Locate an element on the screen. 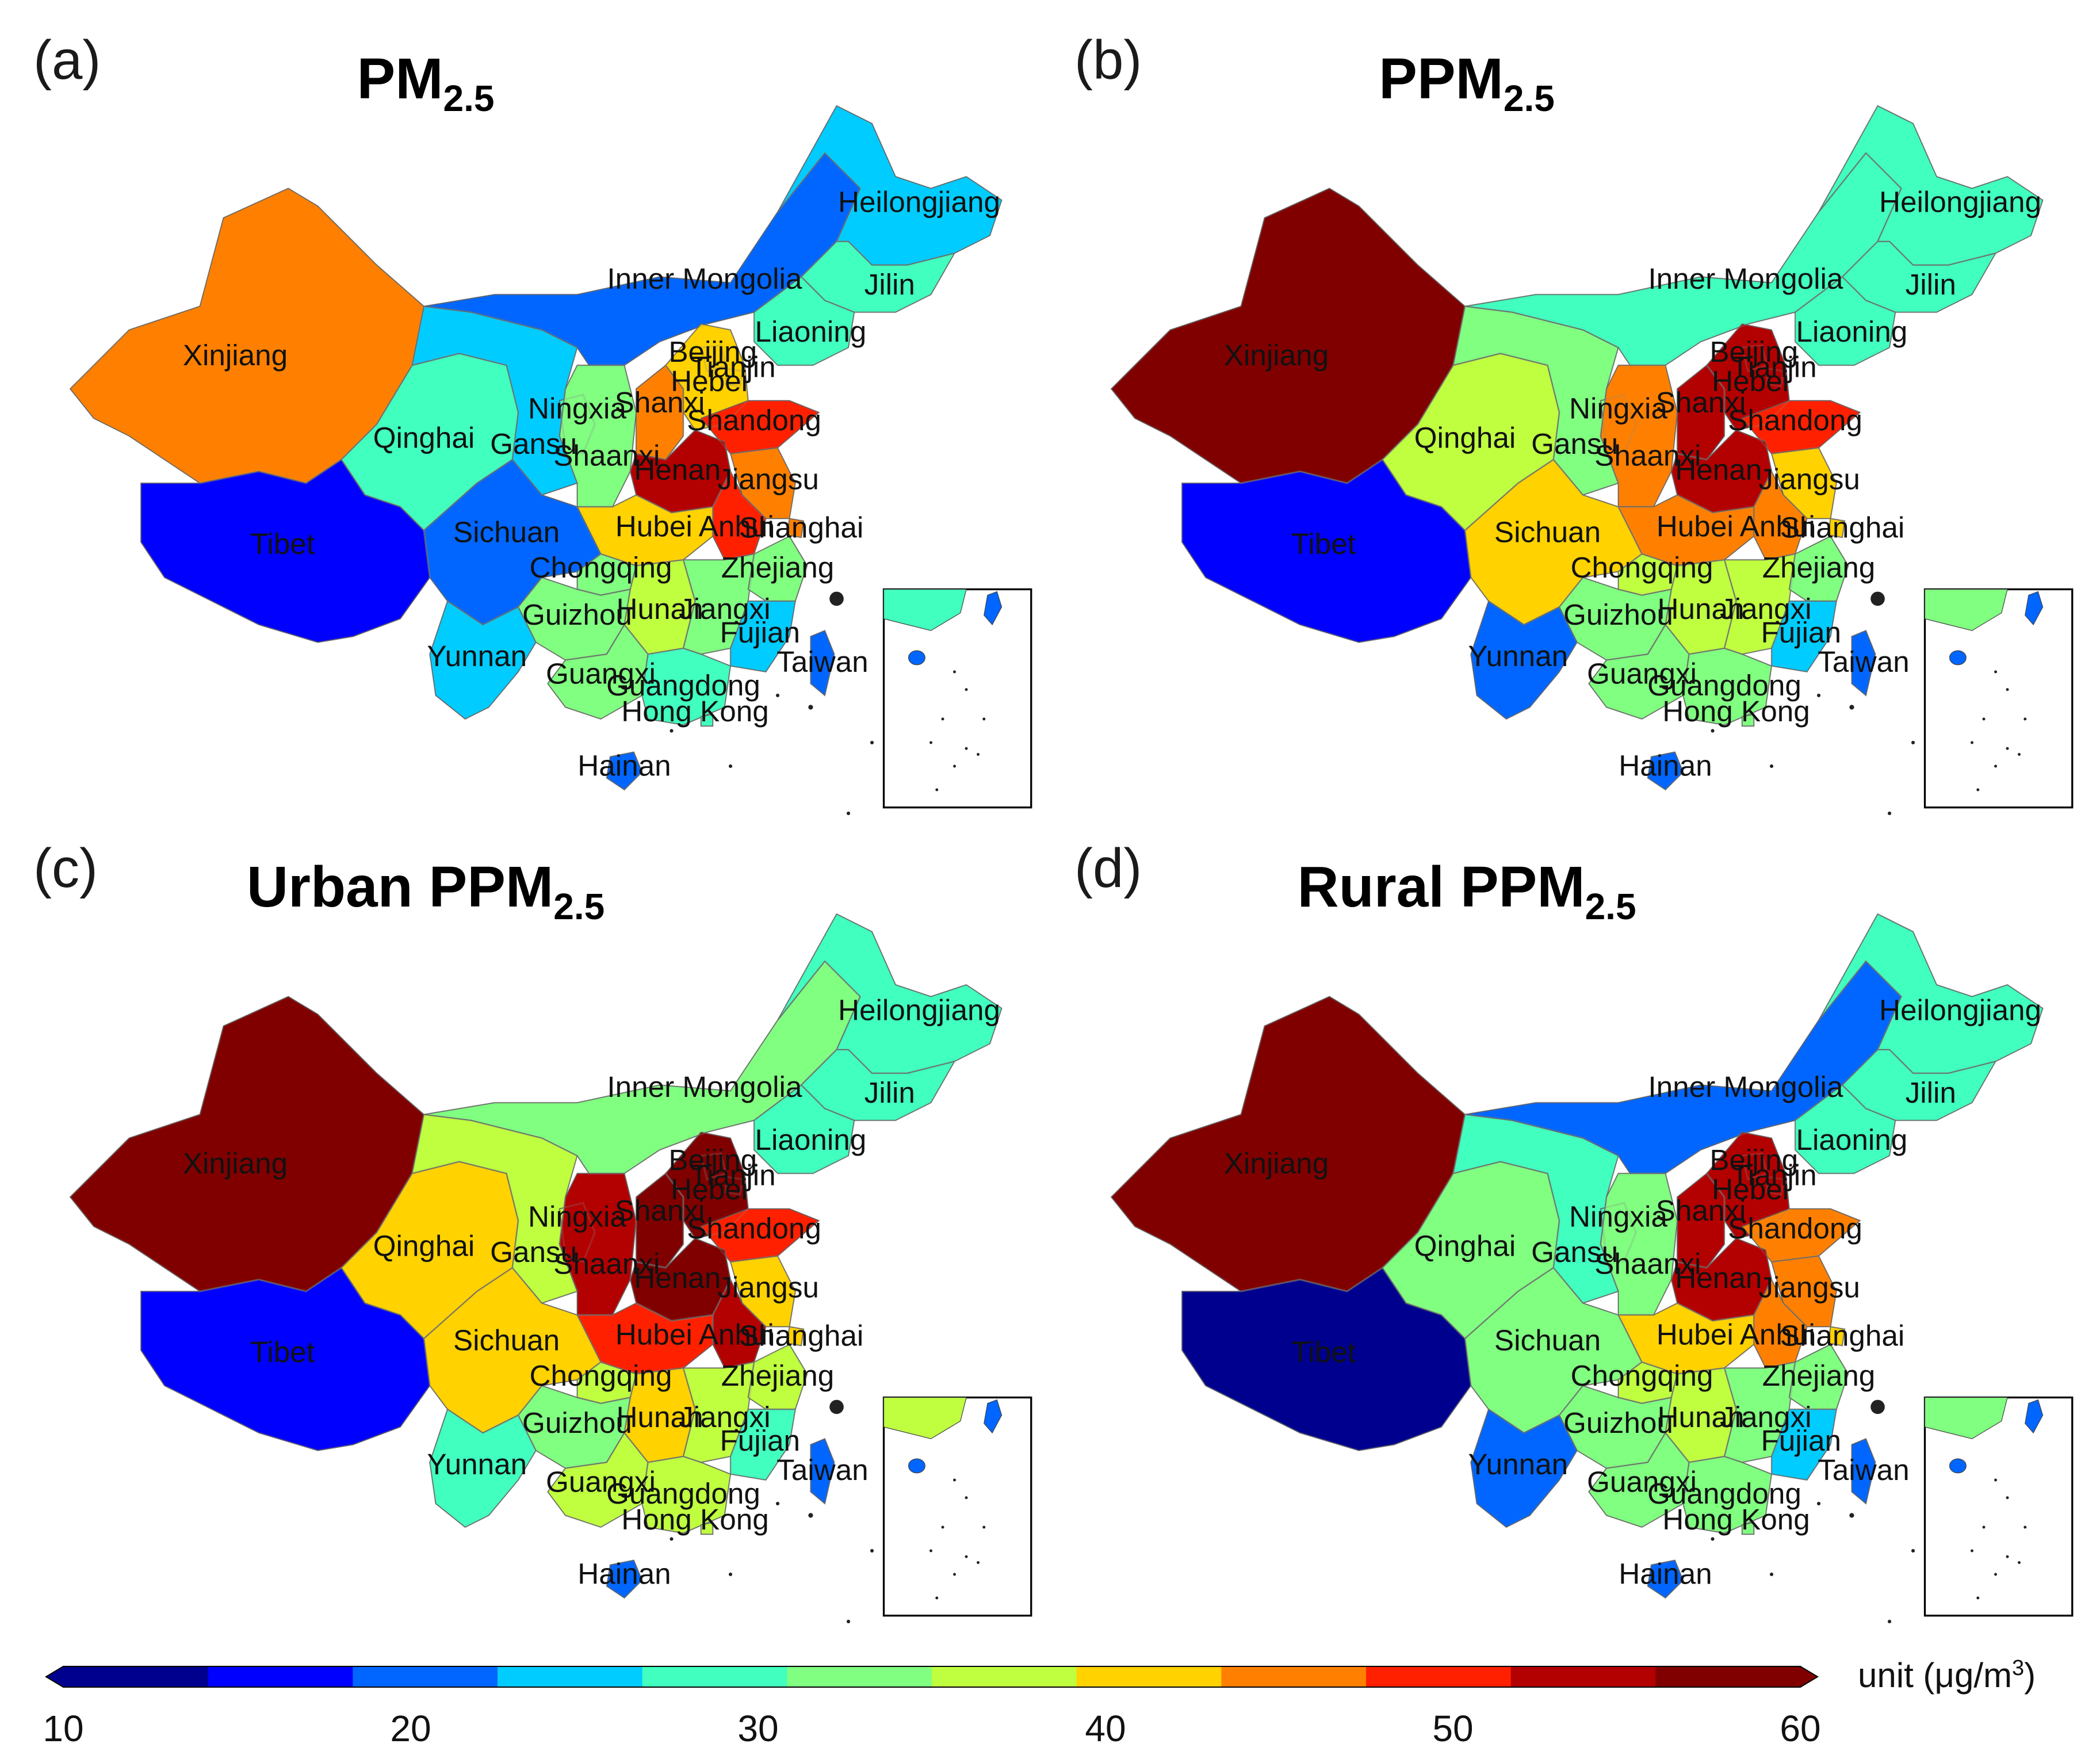  province-hainan is located at coordinates (1666, 1579).